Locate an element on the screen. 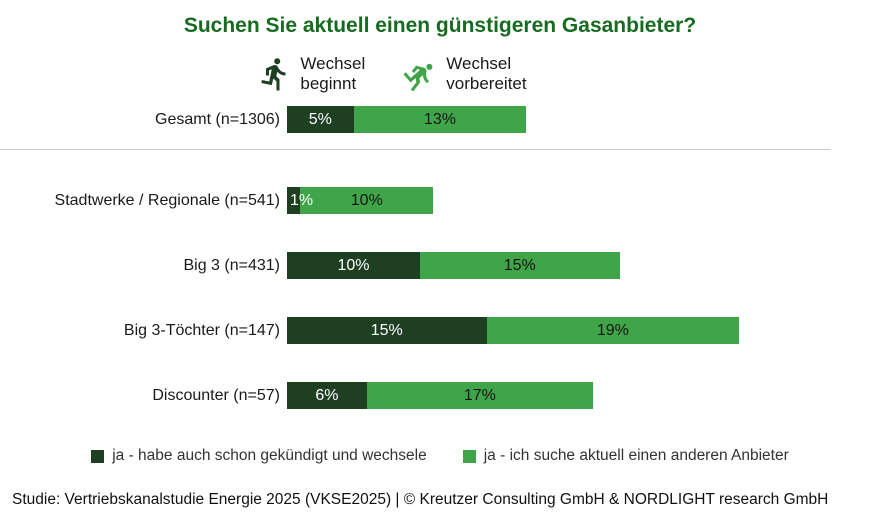 The image size is (880, 520). icon-legend-label: Wechsel vorbereitet is located at coordinates (486, 74).